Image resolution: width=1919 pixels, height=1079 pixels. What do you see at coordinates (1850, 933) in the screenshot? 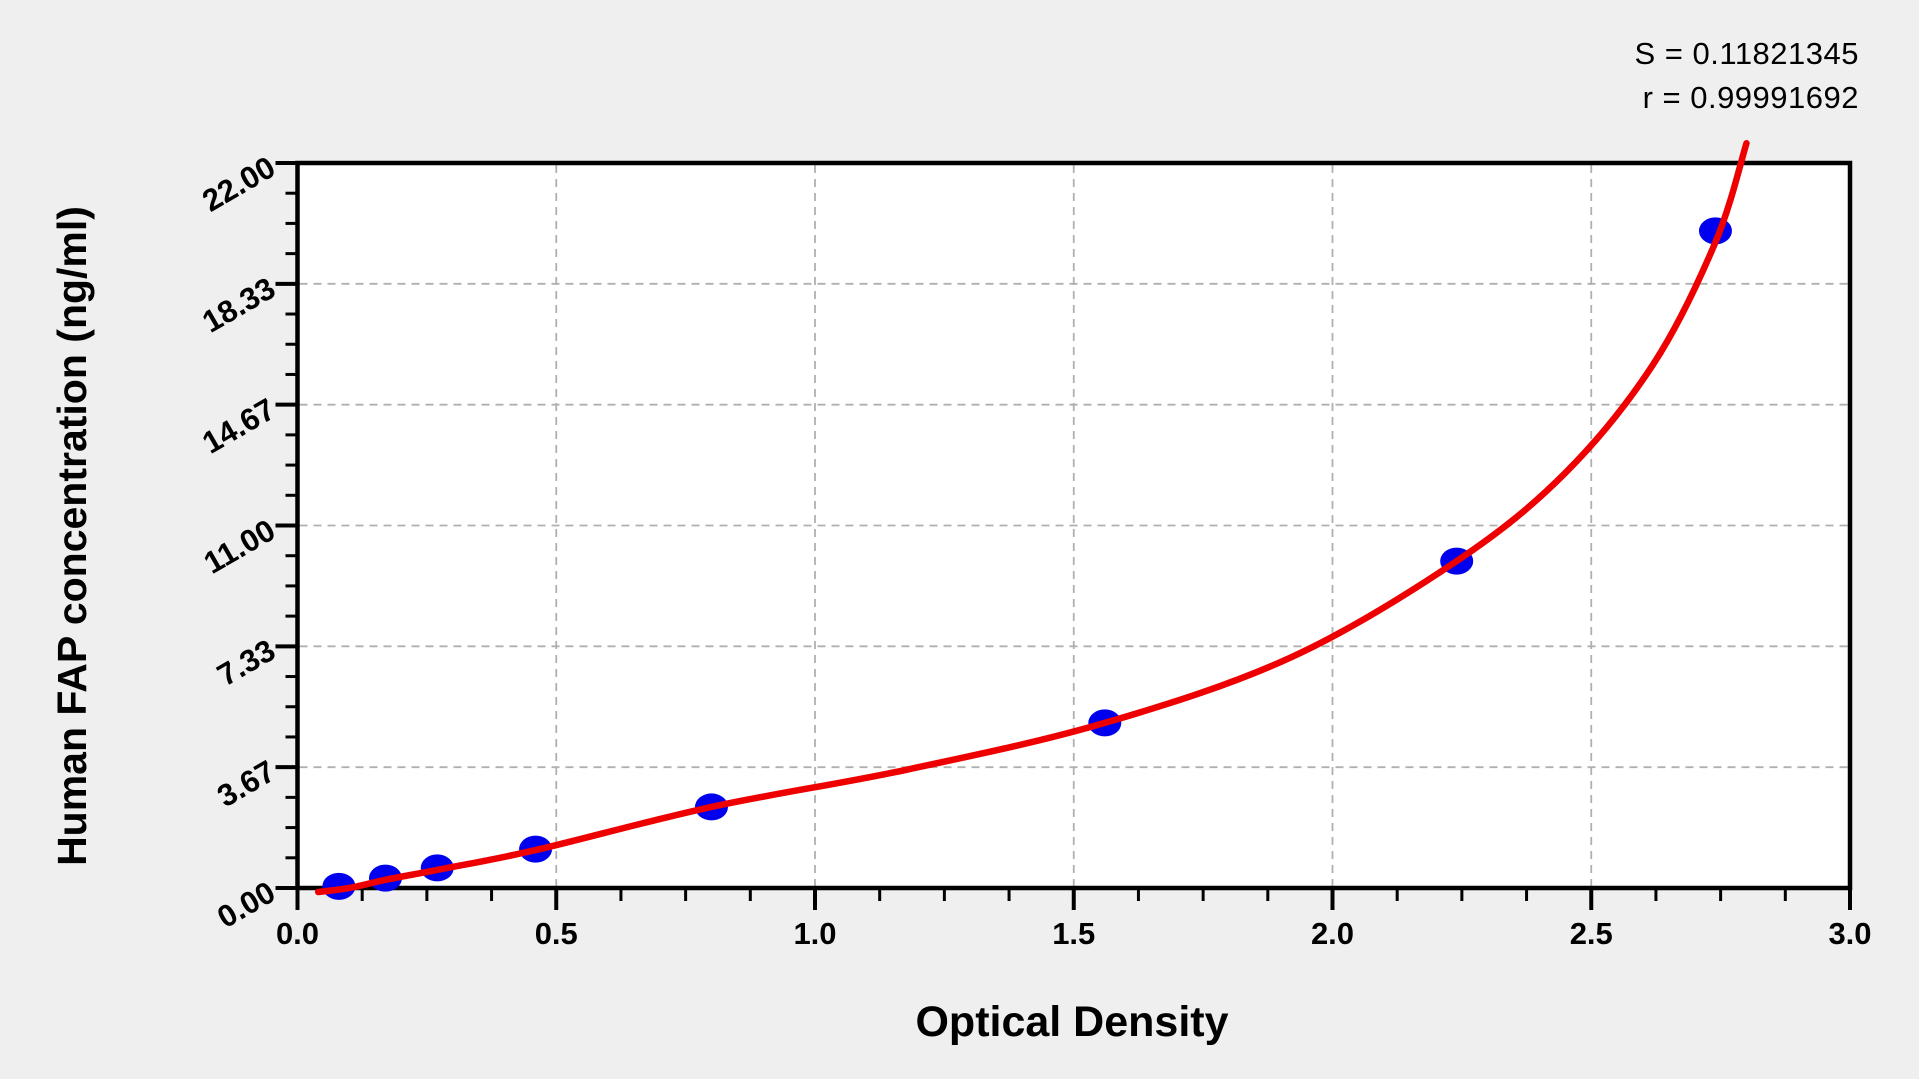
I see `x-tick-label: 3.0` at bounding box center [1850, 933].